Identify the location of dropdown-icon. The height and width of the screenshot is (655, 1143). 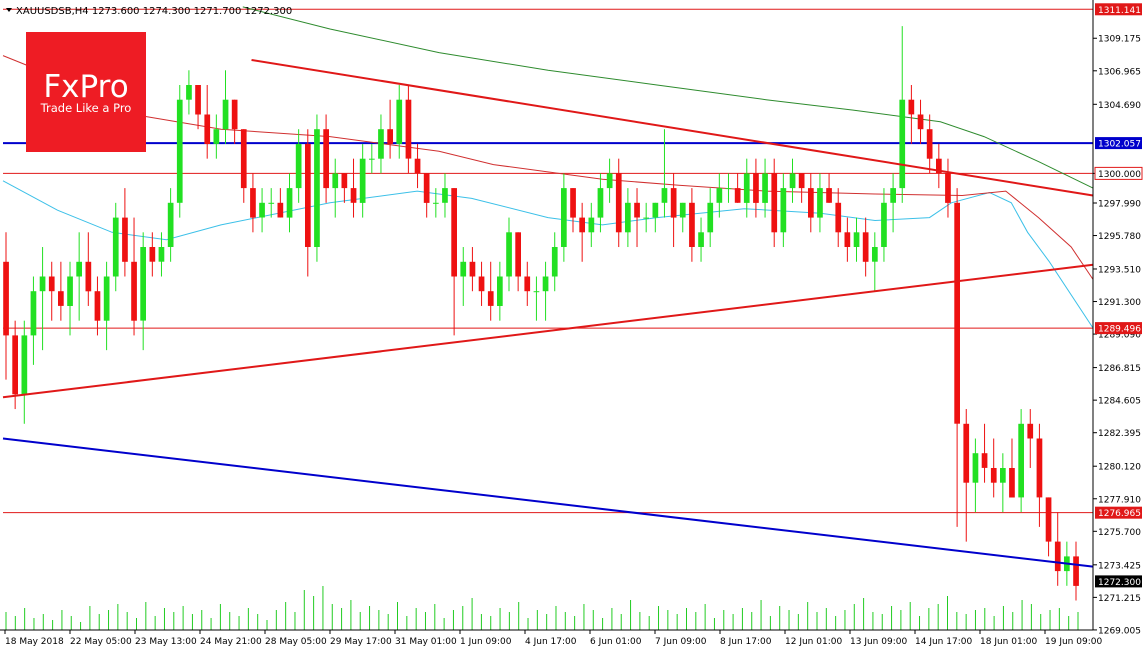
(9, 10).